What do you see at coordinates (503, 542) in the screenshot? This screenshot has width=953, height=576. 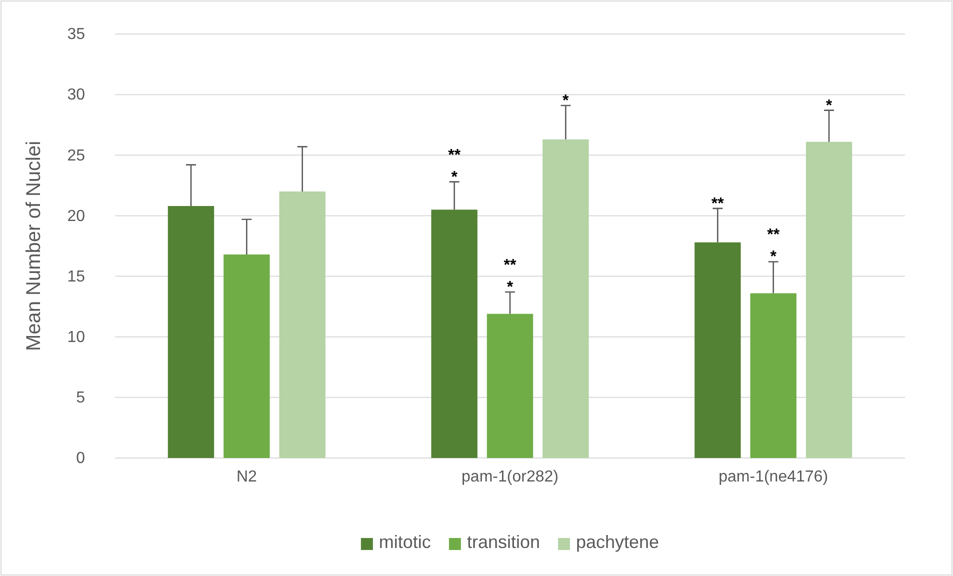 I see `legend-label: transition` at bounding box center [503, 542].